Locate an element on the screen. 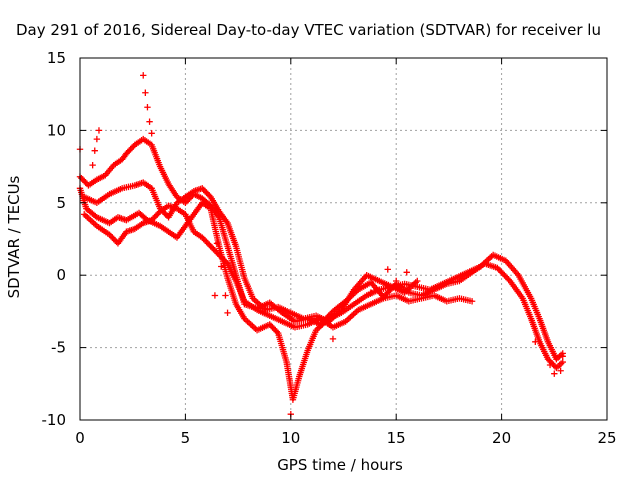 The height and width of the screenshot is (485, 640). y-tick-label: 0 is located at coordinates (61, 275).